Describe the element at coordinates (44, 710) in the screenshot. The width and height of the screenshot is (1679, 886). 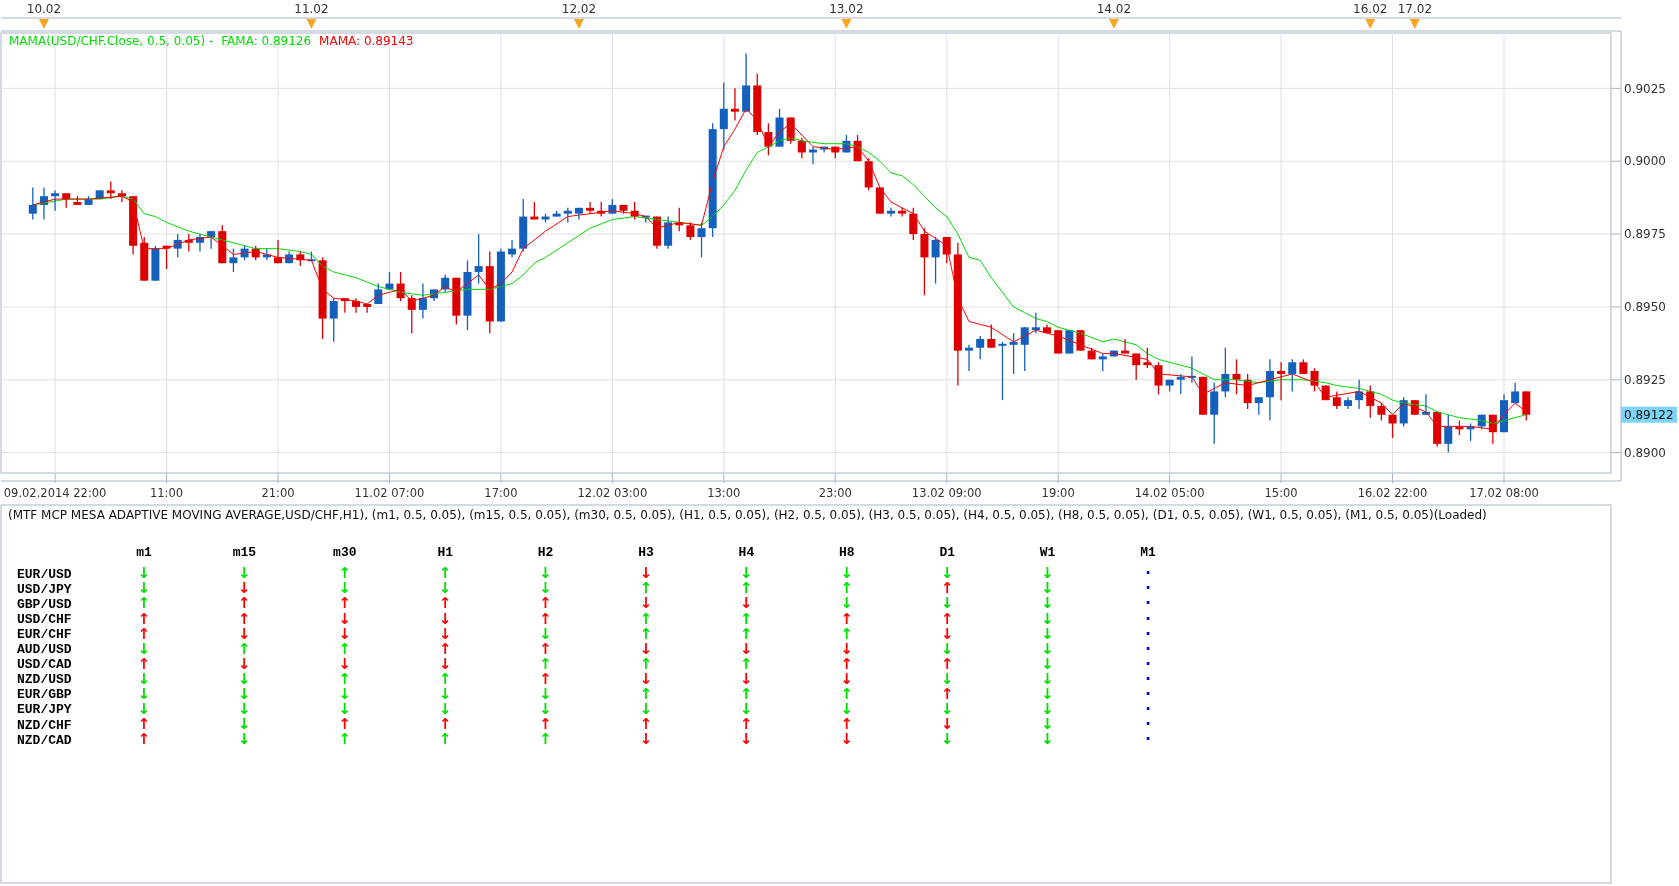
I see `category-label: EUR/JPY` at that location.